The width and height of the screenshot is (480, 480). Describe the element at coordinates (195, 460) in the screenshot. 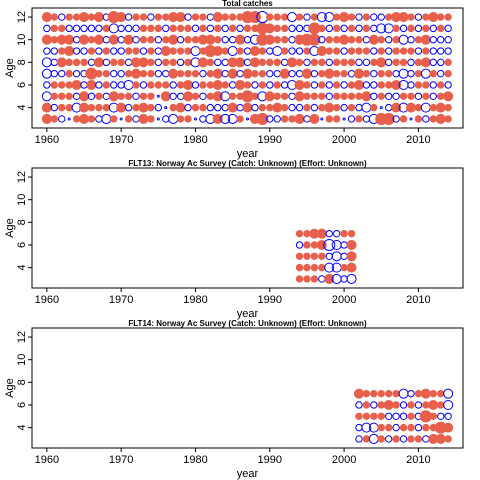

I see `x-tick-label: 1980` at that location.